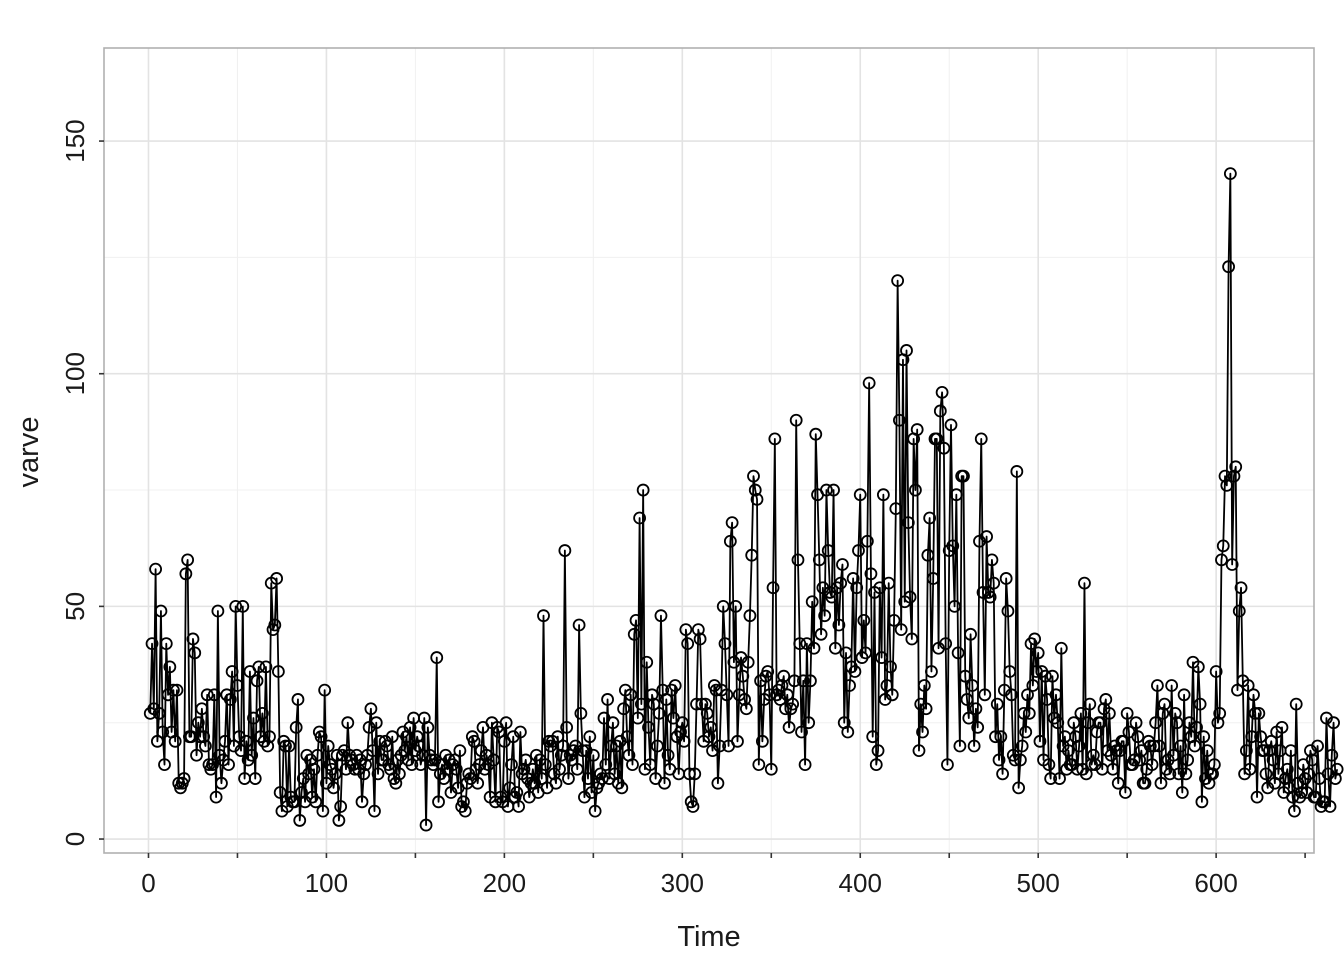 This screenshot has height=960, width=1344. What do you see at coordinates (708, 937) in the screenshot?
I see `x-axis-title: Time` at bounding box center [708, 937].